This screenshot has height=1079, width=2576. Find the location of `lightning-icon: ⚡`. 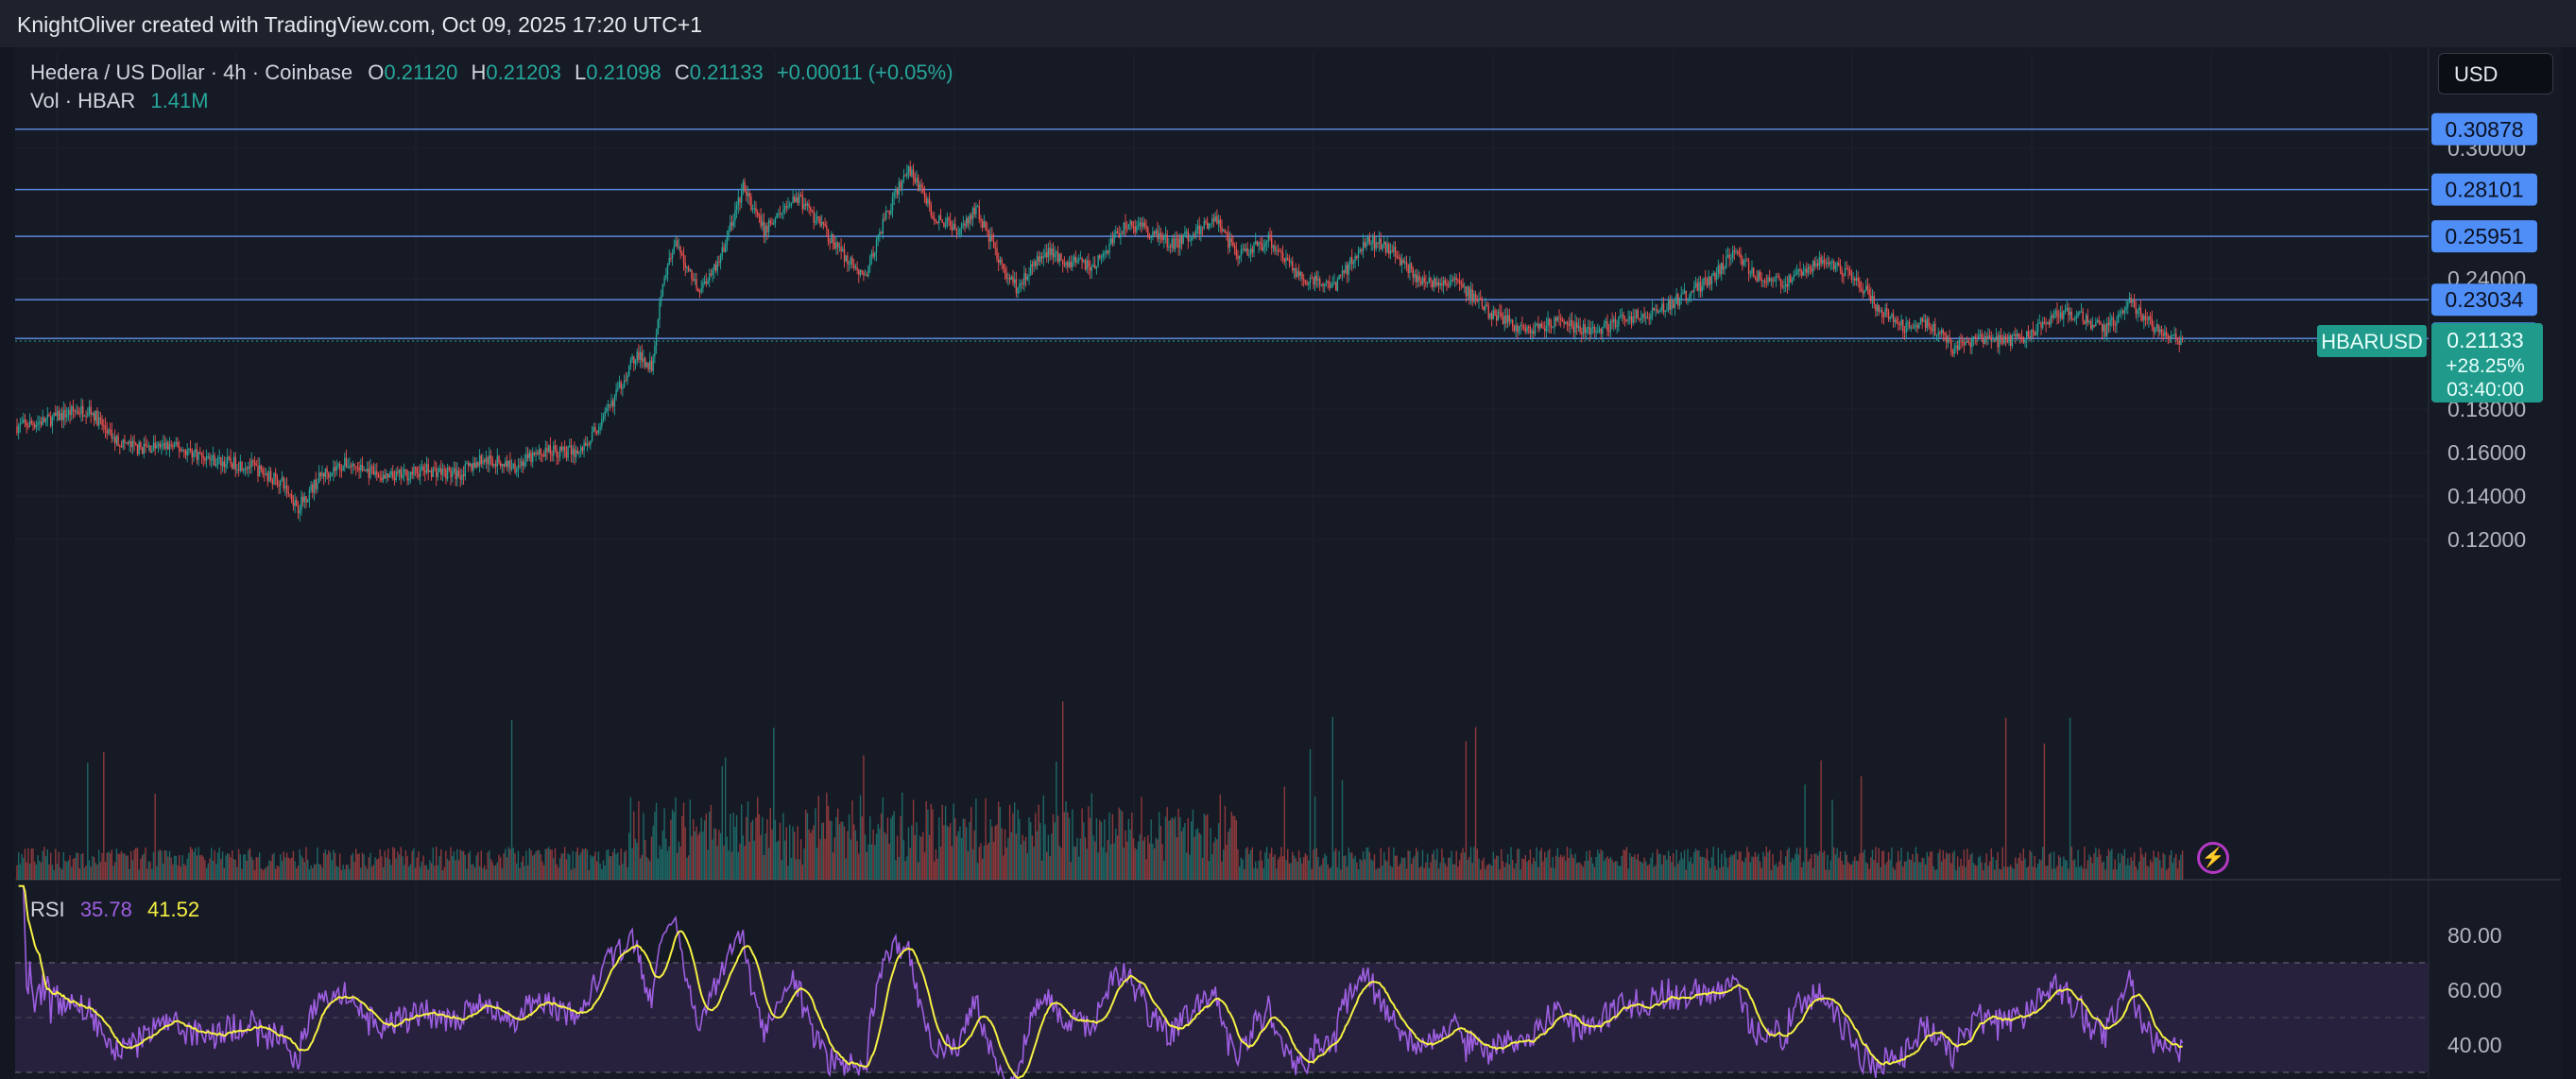

lightning-icon: ⚡ is located at coordinates (2213, 858).